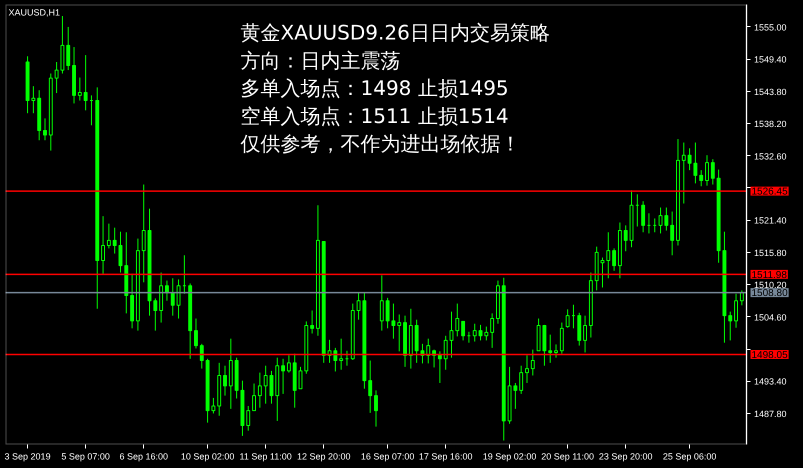  I want to click on annotation: 黄金XAUUSD9.26日日内交易策略, so click(395, 32).